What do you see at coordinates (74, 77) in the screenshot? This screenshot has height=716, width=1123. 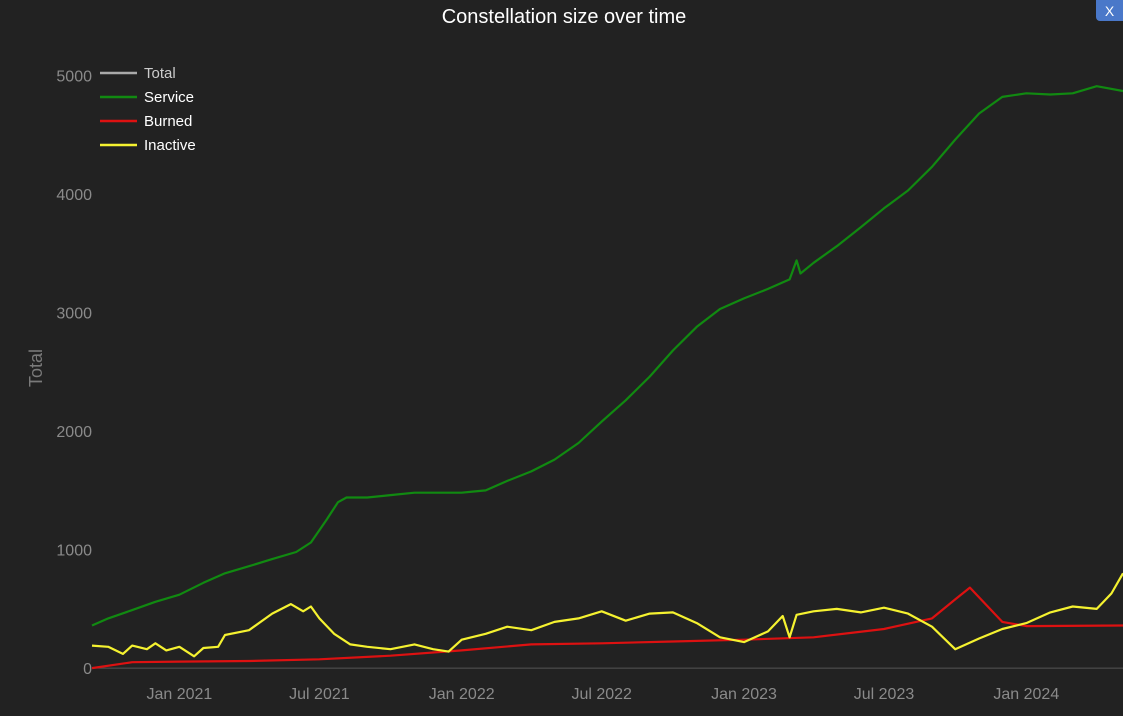 I see `y-tick-label: 5000` at bounding box center [74, 77].